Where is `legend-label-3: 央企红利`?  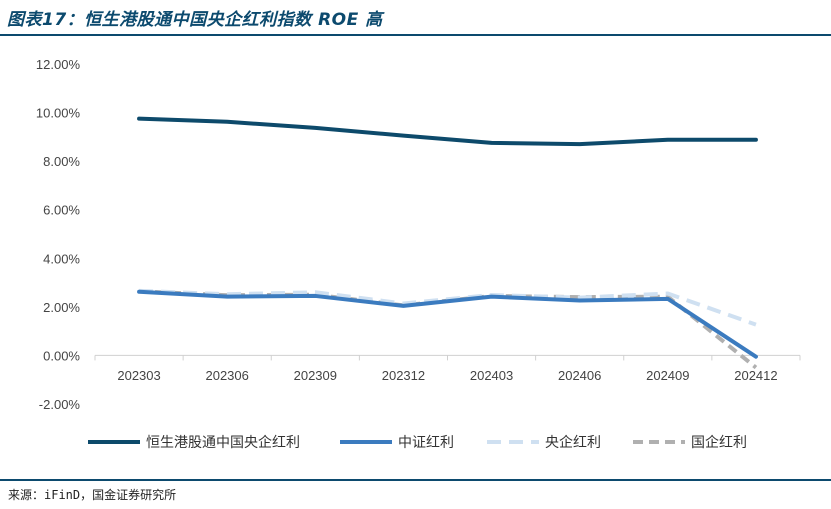 legend-label-3: 央企红利 is located at coordinates (573, 442).